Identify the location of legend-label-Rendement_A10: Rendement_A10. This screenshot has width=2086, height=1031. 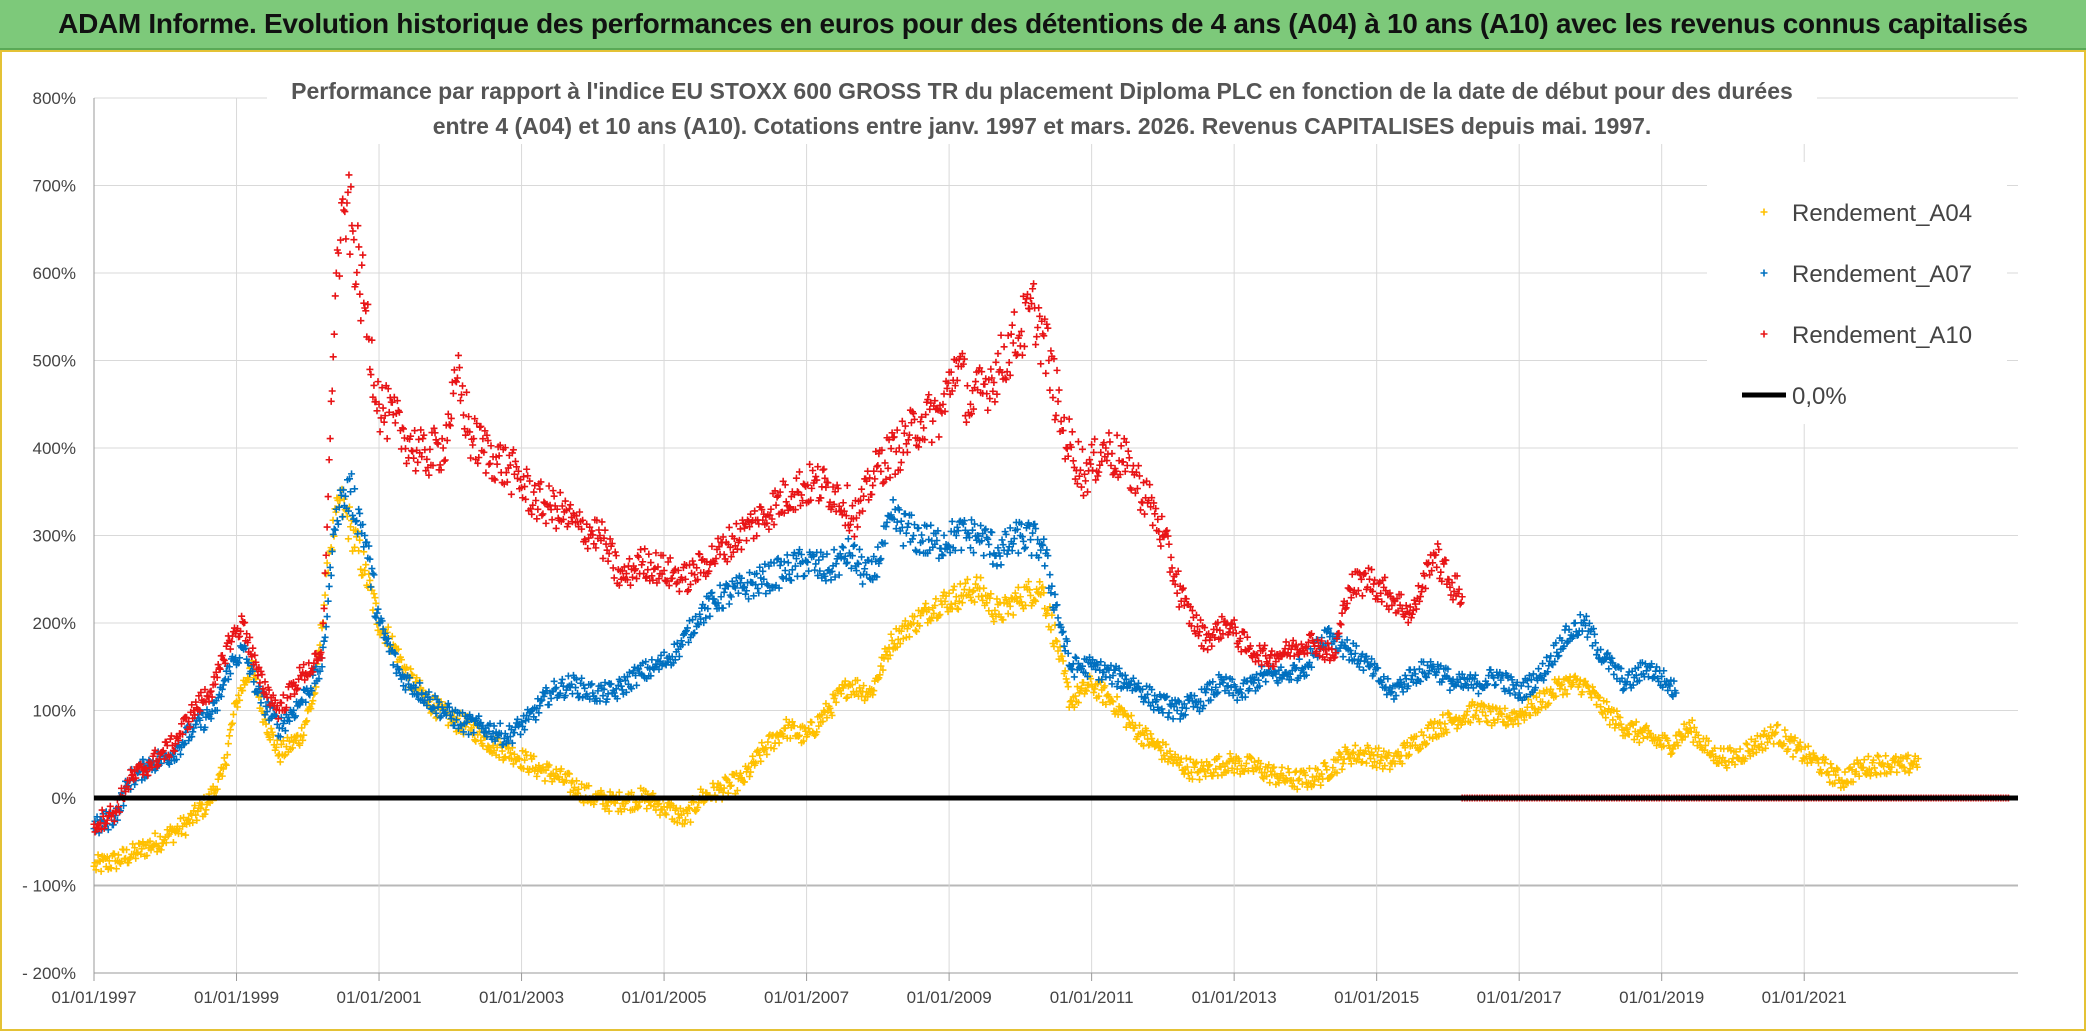
(1882, 335).